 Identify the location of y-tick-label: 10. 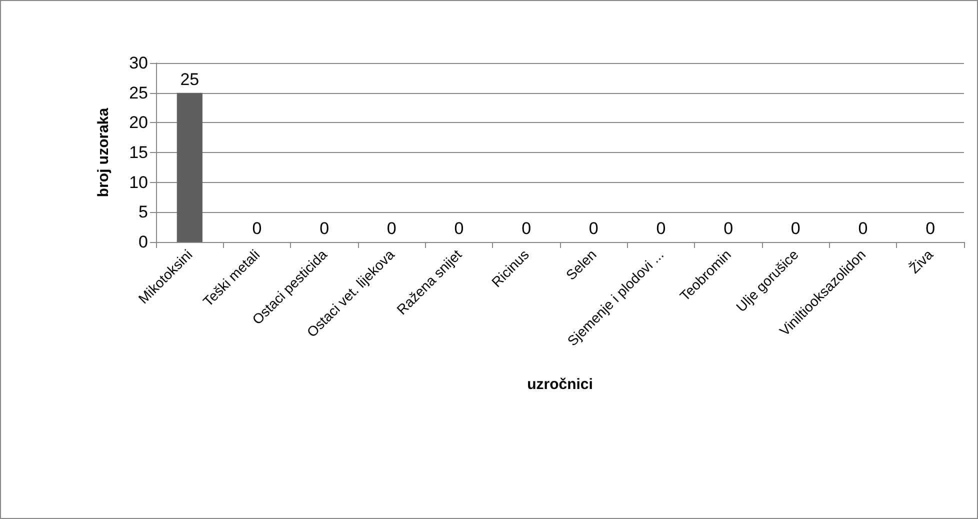
(138, 182).